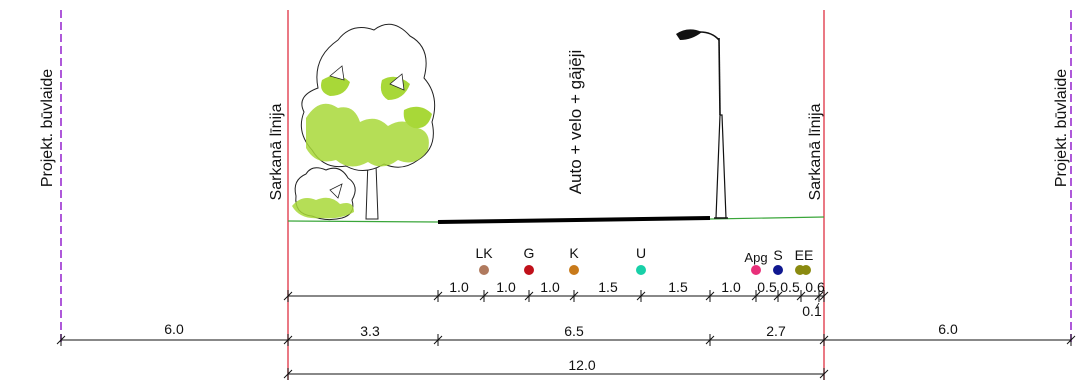 The height and width of the screenshot is (387, 1078). Describe the element at coordinates (804, 255) in the screenshot. I see `utility-ee-label: EE` at that location.